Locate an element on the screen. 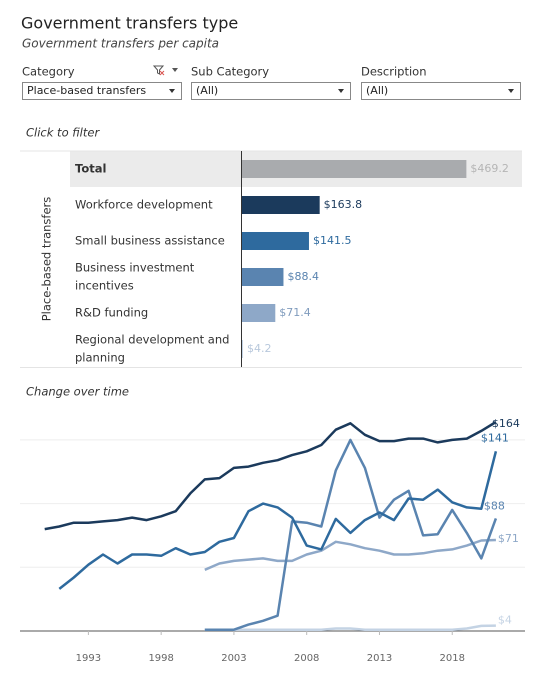  end-label: $4 is located at coordinates (505, 620).